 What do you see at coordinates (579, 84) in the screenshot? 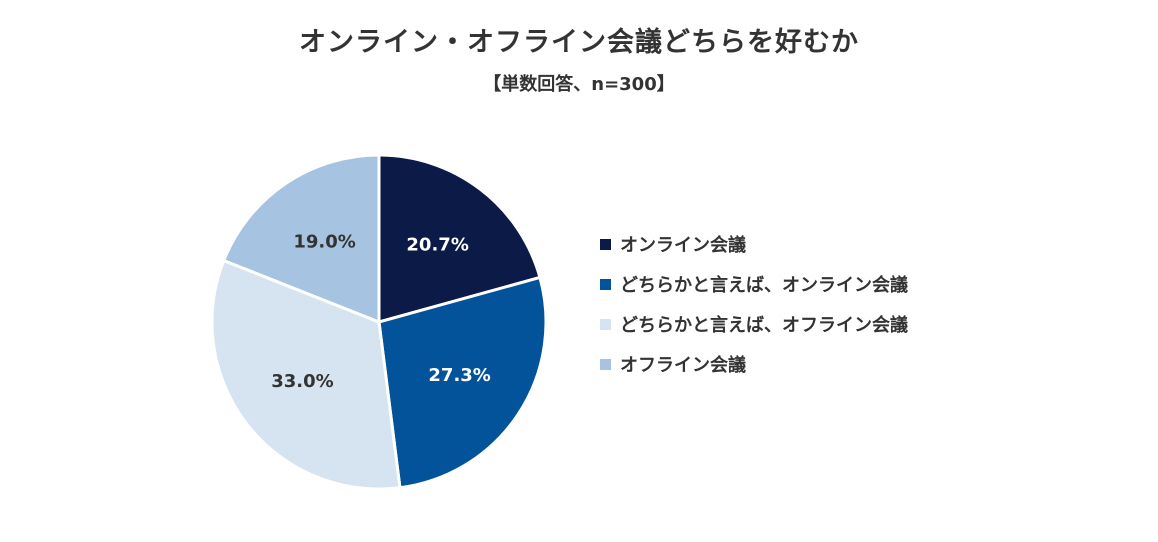
I see `chart-subtitle: 【単数回答、n=300】` at bounding box center [579, 84].